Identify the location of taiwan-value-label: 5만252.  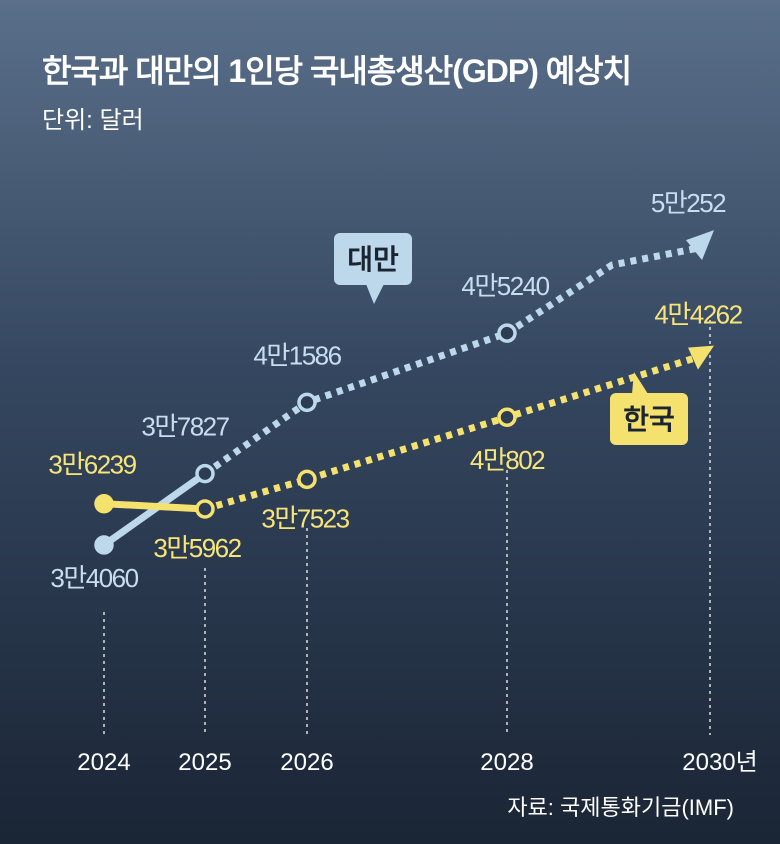
(688, 203).